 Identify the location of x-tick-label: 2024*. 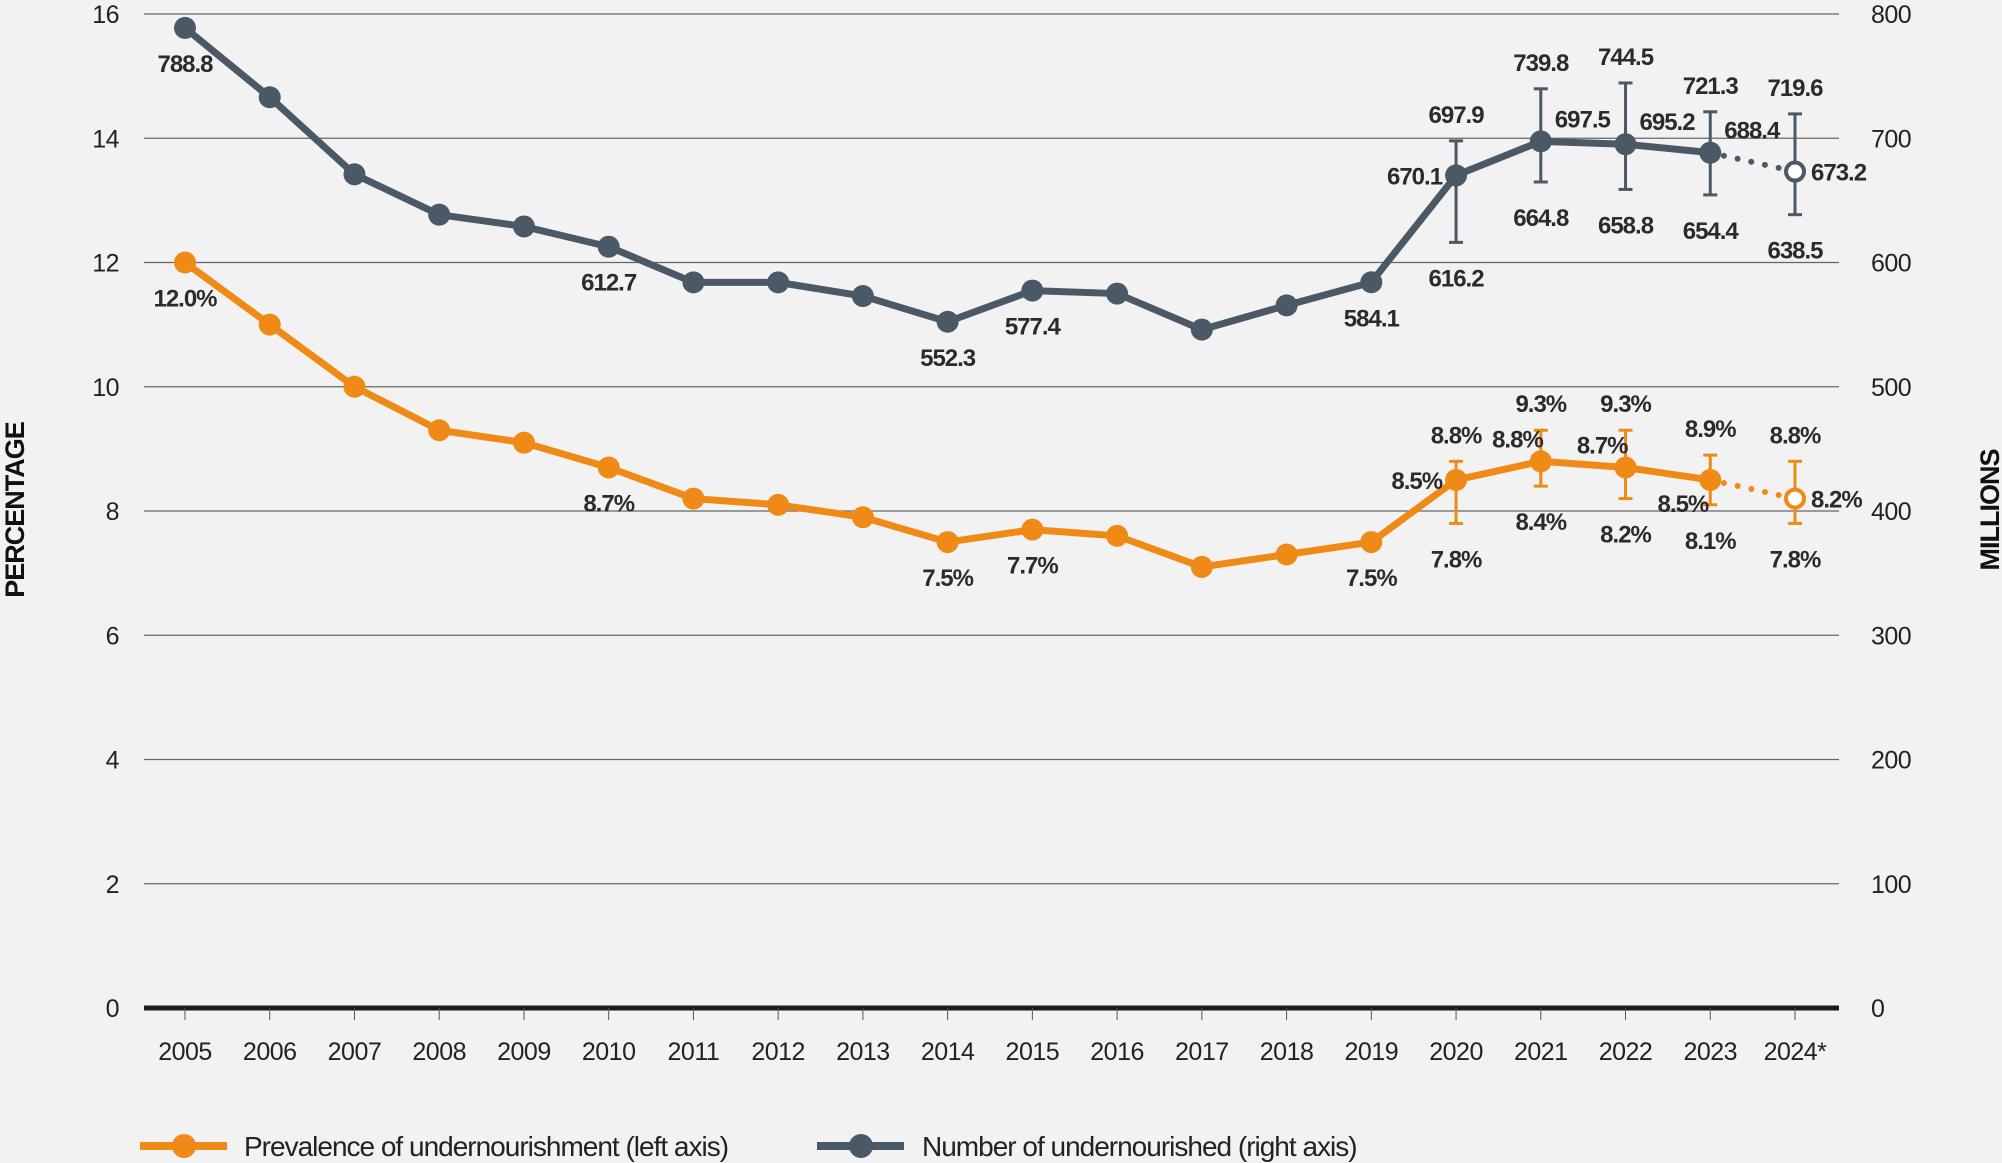
(1796, 1052).